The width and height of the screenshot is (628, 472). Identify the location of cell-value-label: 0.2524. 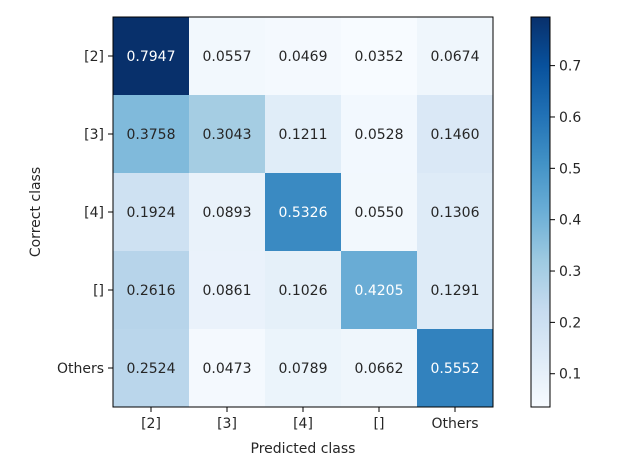
(151, 369).